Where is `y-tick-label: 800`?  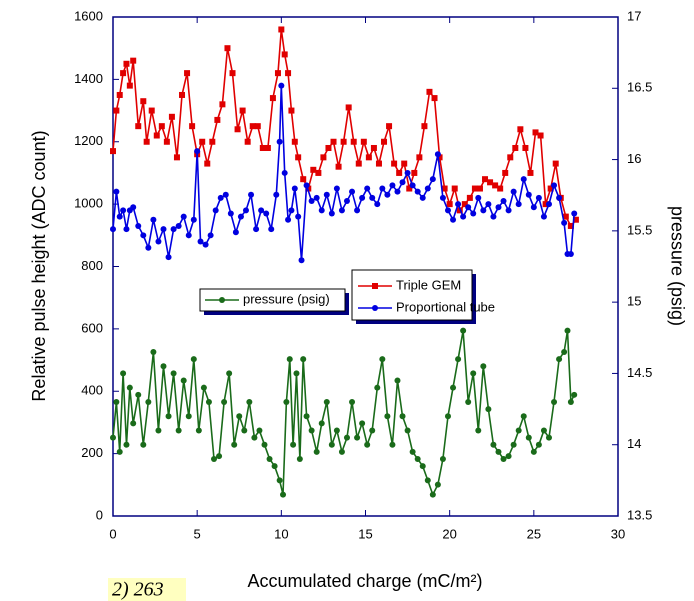
y-tick-label: 800 is located at coordinates (92, 265).